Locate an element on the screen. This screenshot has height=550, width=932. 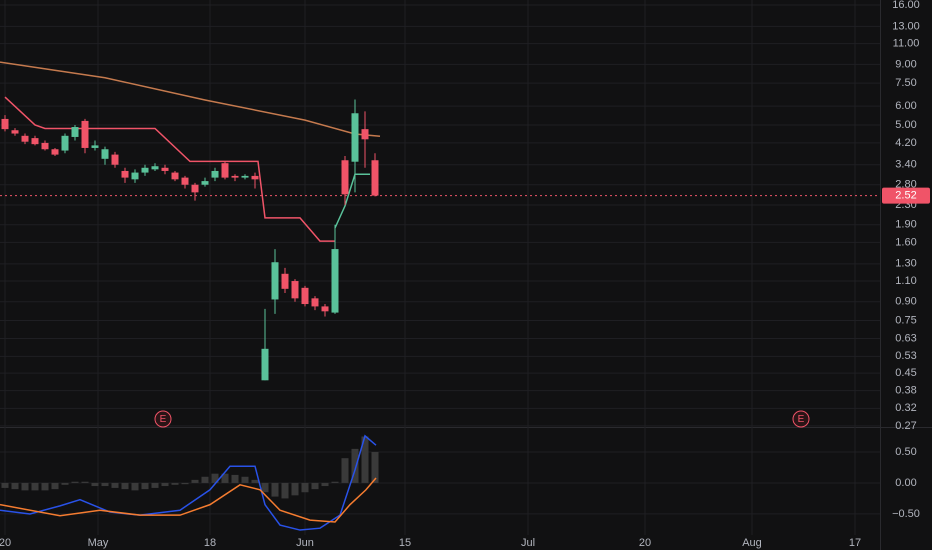
y-tick-label: −0.50 is located at coordinates (906, 514).